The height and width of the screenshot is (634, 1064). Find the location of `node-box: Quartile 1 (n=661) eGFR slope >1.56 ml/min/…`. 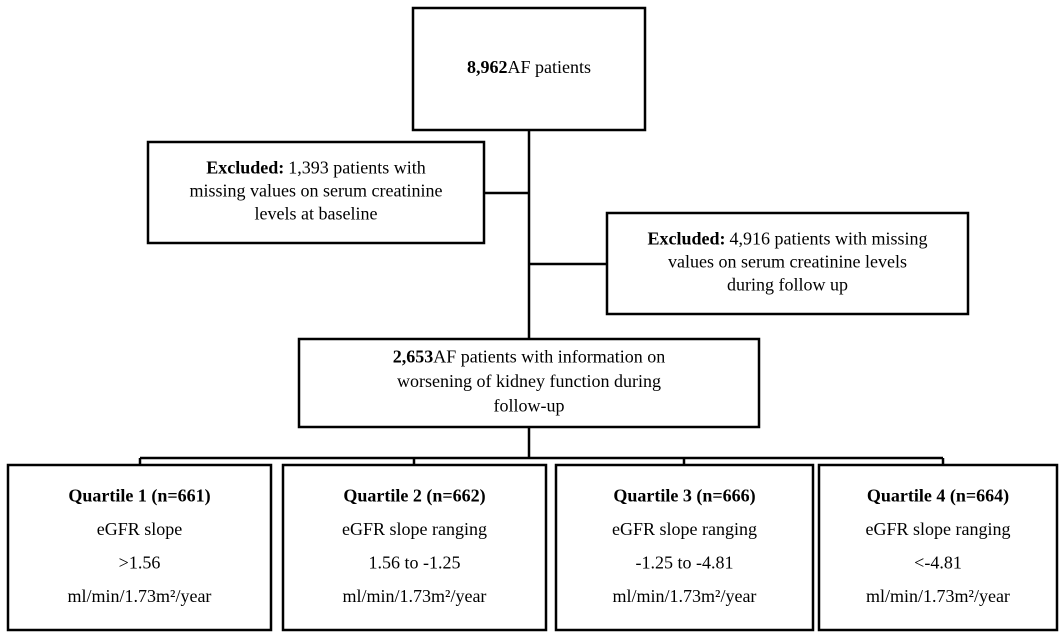

node-box: Quartile 1 (n=661) eGFR slope >1.56 ml/min/… is located at coordinates (139, 547).